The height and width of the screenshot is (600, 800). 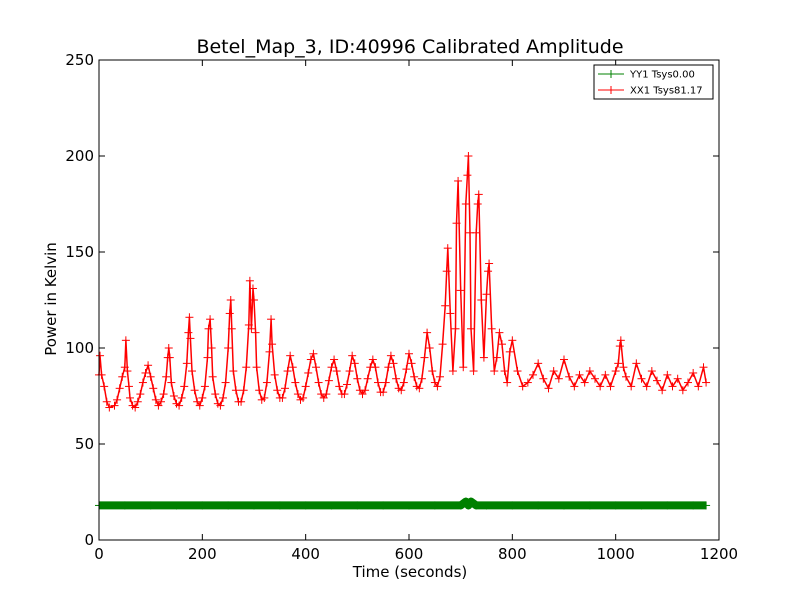 I want to click on x-tick-label: 400, so click(x=305, y=554).